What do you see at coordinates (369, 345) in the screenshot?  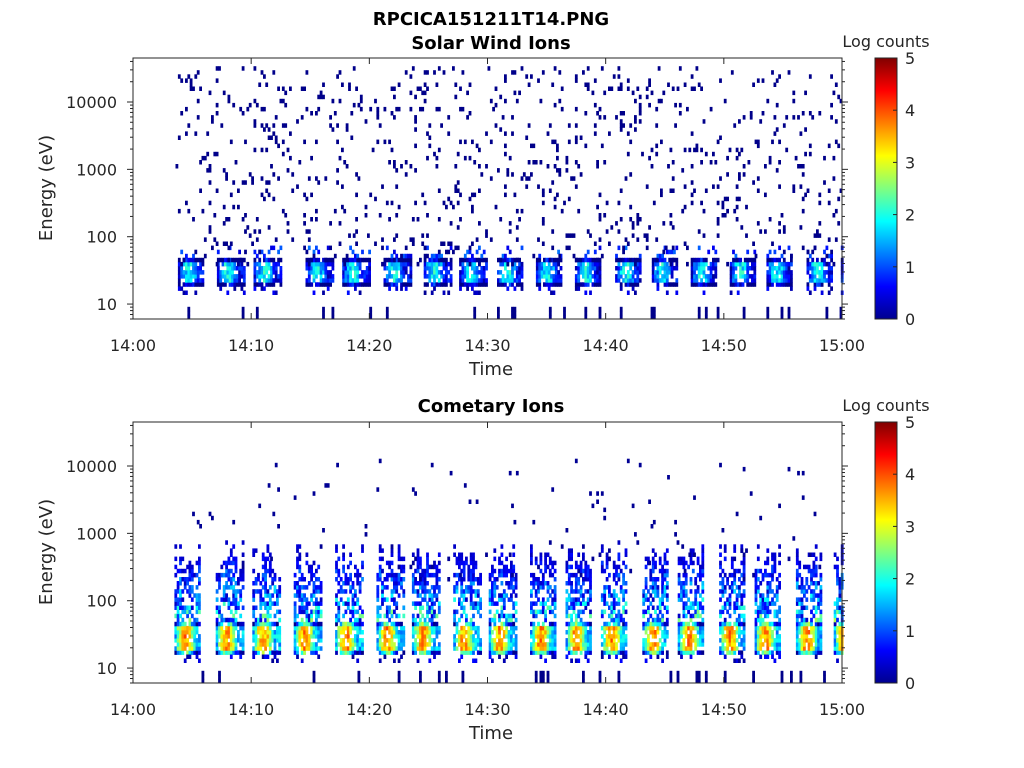 I see `x-tick-label: 14:20` at bounding box center [369, 345].